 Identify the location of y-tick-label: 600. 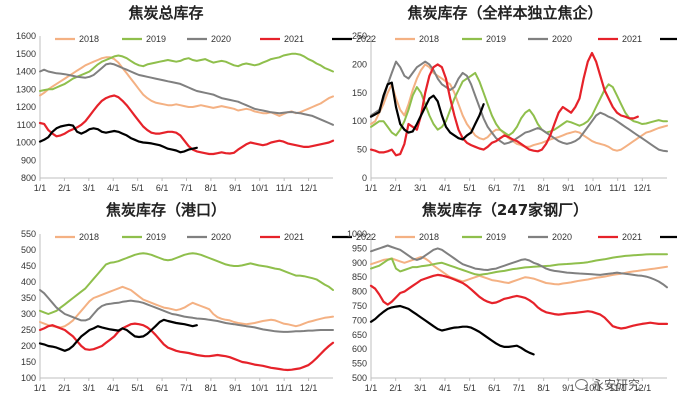
(359, 349).